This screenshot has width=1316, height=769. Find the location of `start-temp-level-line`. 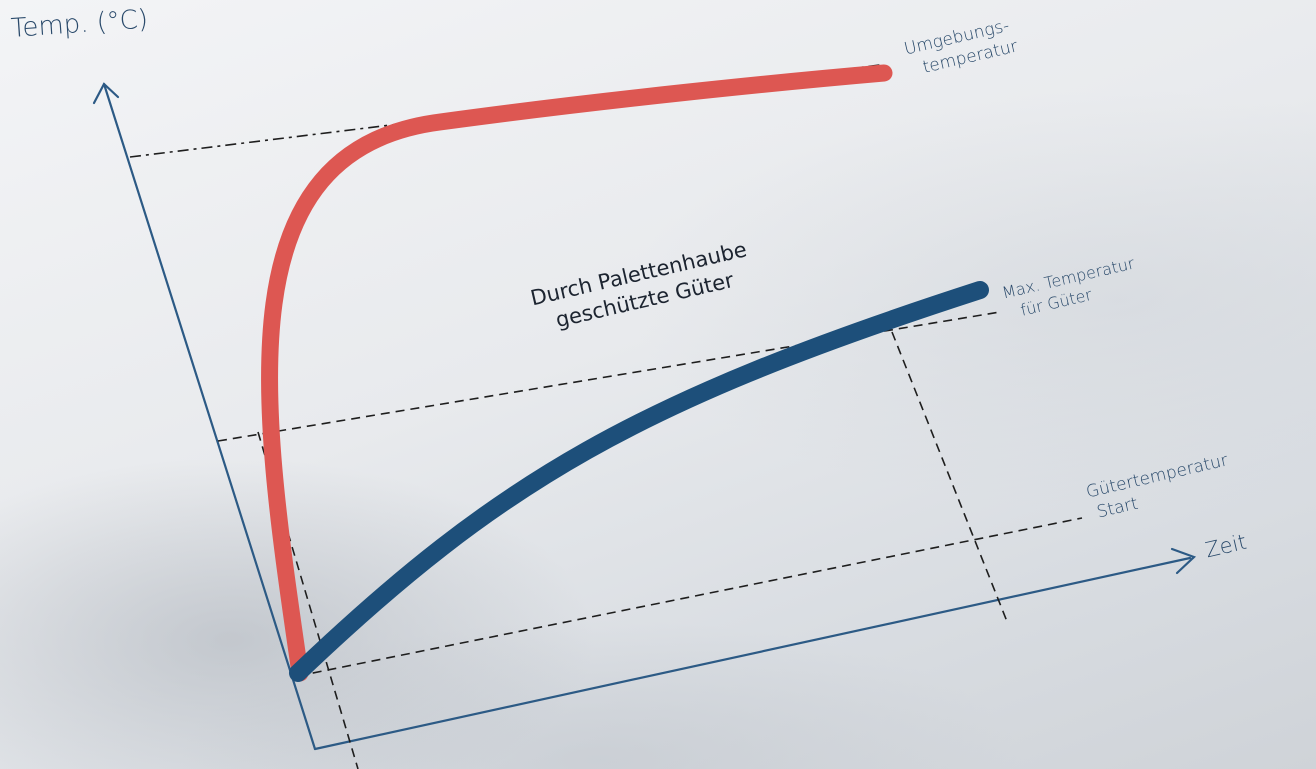

start-temp-level-line is located at coordinates (690, 597).